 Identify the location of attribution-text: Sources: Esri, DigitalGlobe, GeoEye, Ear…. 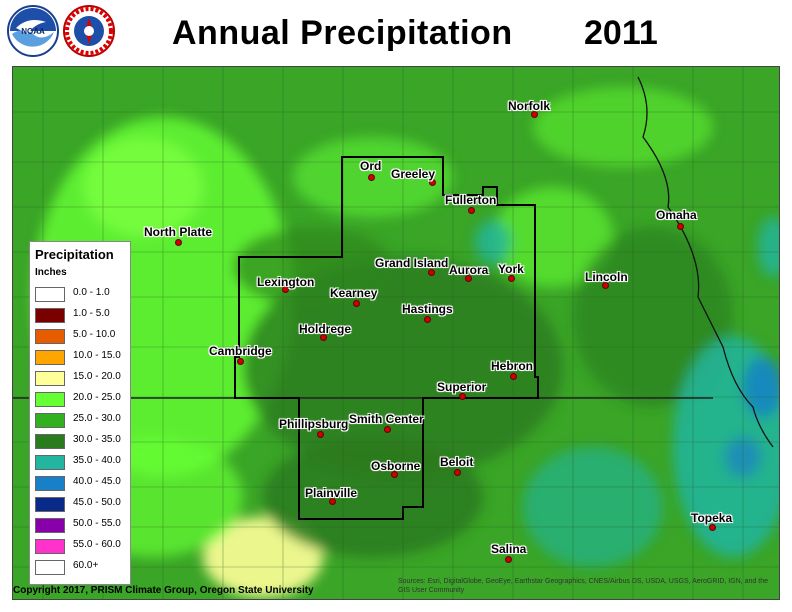
(583, 586).